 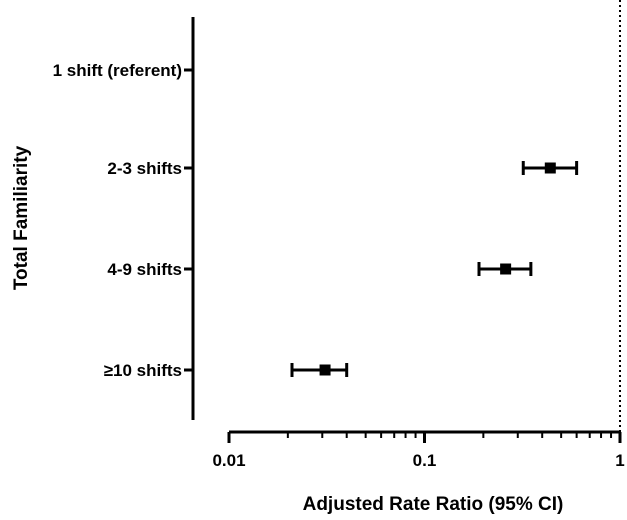 I want to click on y-tick-label: ≥10 shifts, so click(x=143, y=370).